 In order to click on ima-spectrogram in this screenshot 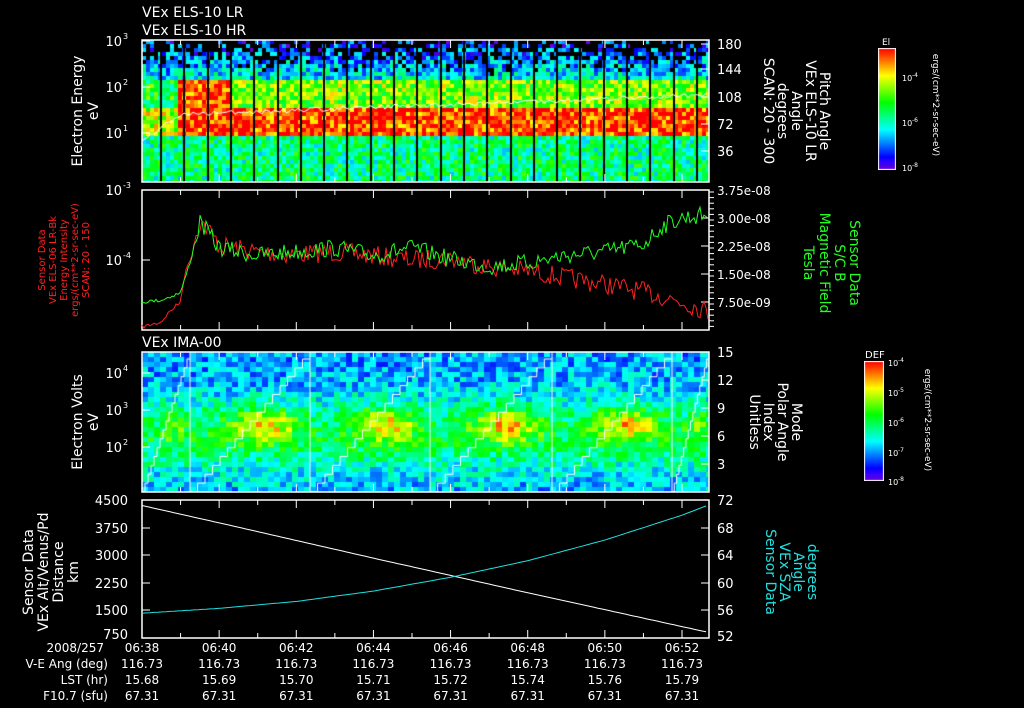, I will do `click(425, 422)`.